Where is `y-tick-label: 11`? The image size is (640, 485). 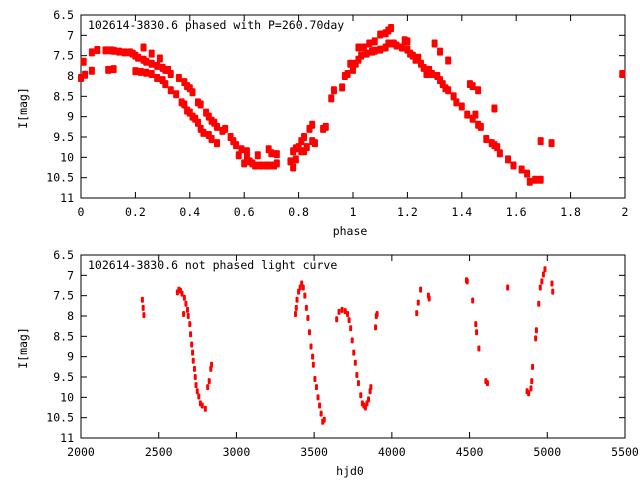 y-tick-label: 11 is located at coordinates (67, 438).